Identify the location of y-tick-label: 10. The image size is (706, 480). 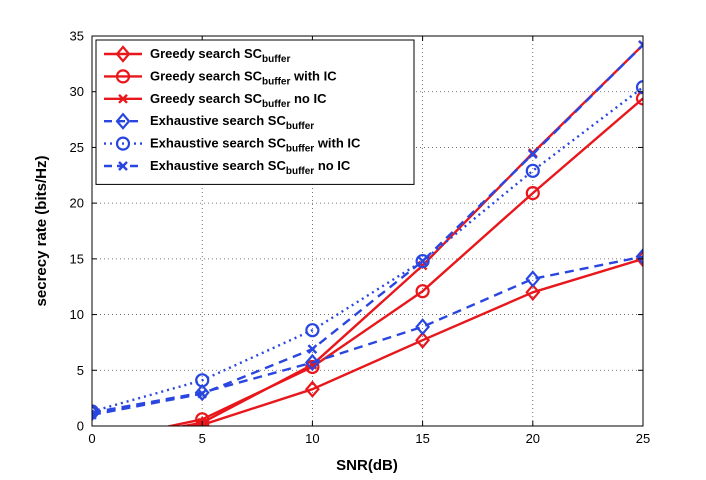
(77, 314).